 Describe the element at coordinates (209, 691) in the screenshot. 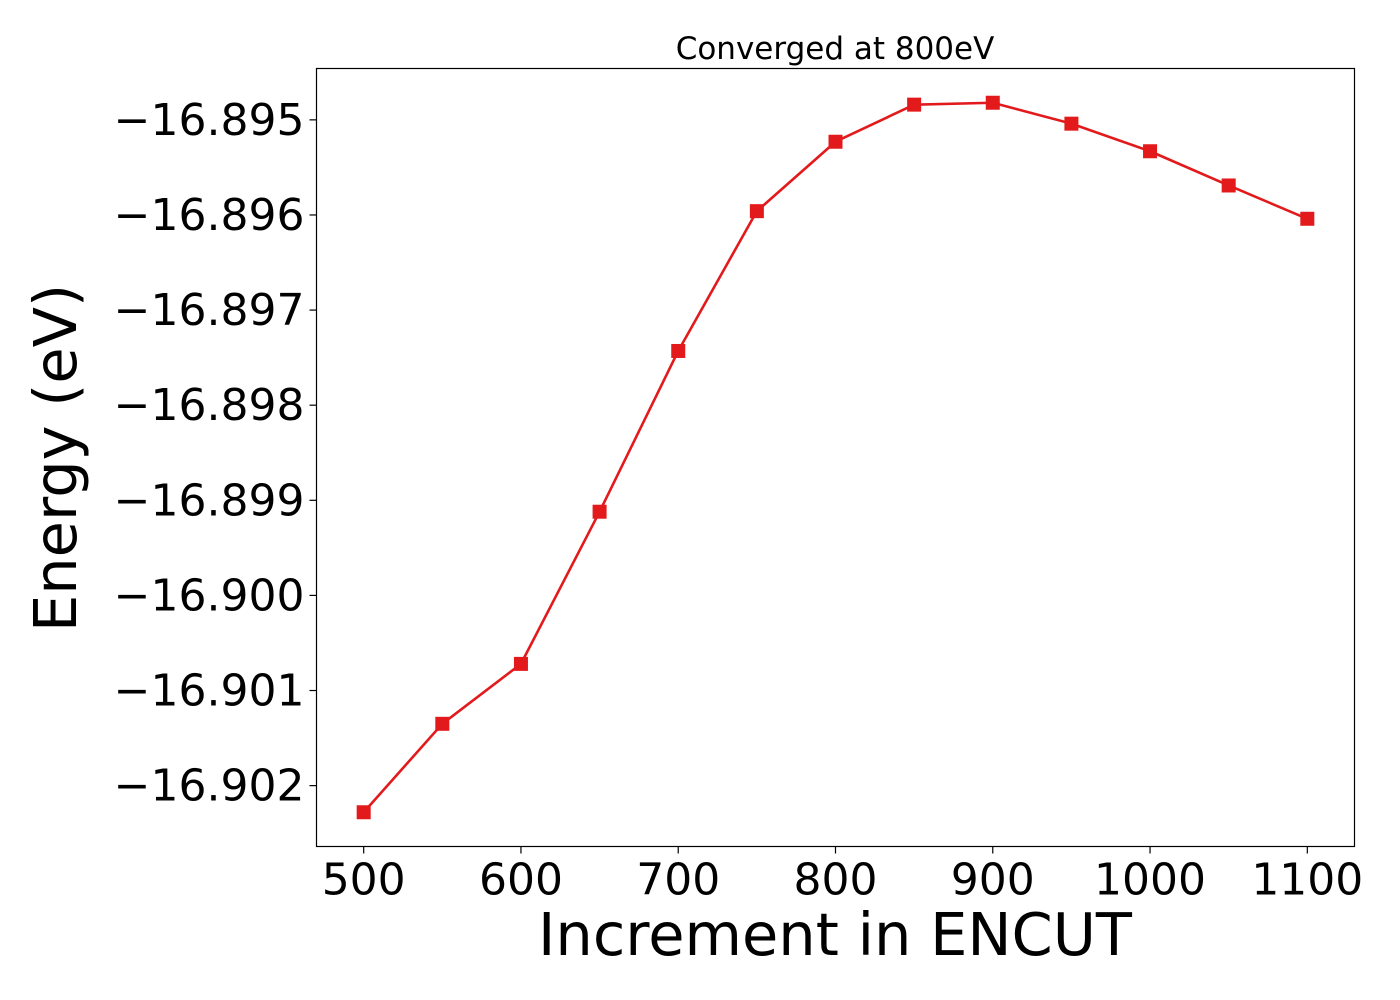

I see `y-tick-label: −16.901` at that location.